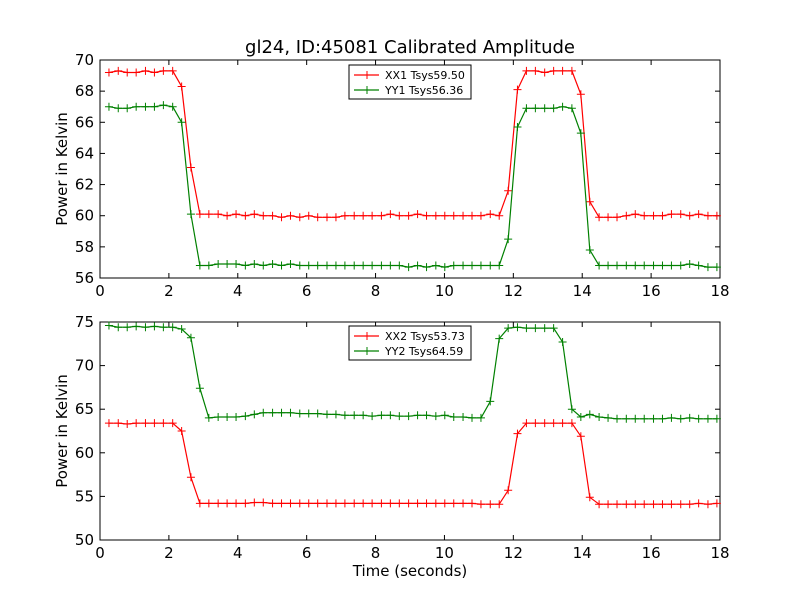 Image resolution: width=800 pixels, height=604 pixels. I want to click on x-tick-label: 10, so click(444, 291).